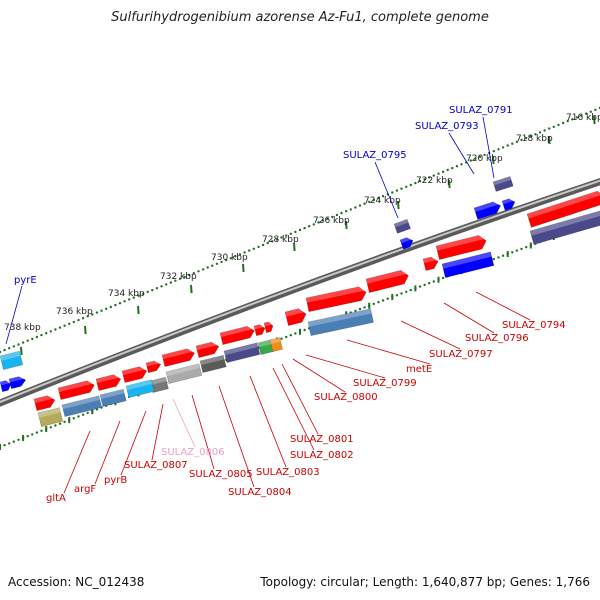  What do you see at coordinates (419, 369) in the screenshot?
I see `reverse-gene-label: metE` at bounding box center [419, 369].